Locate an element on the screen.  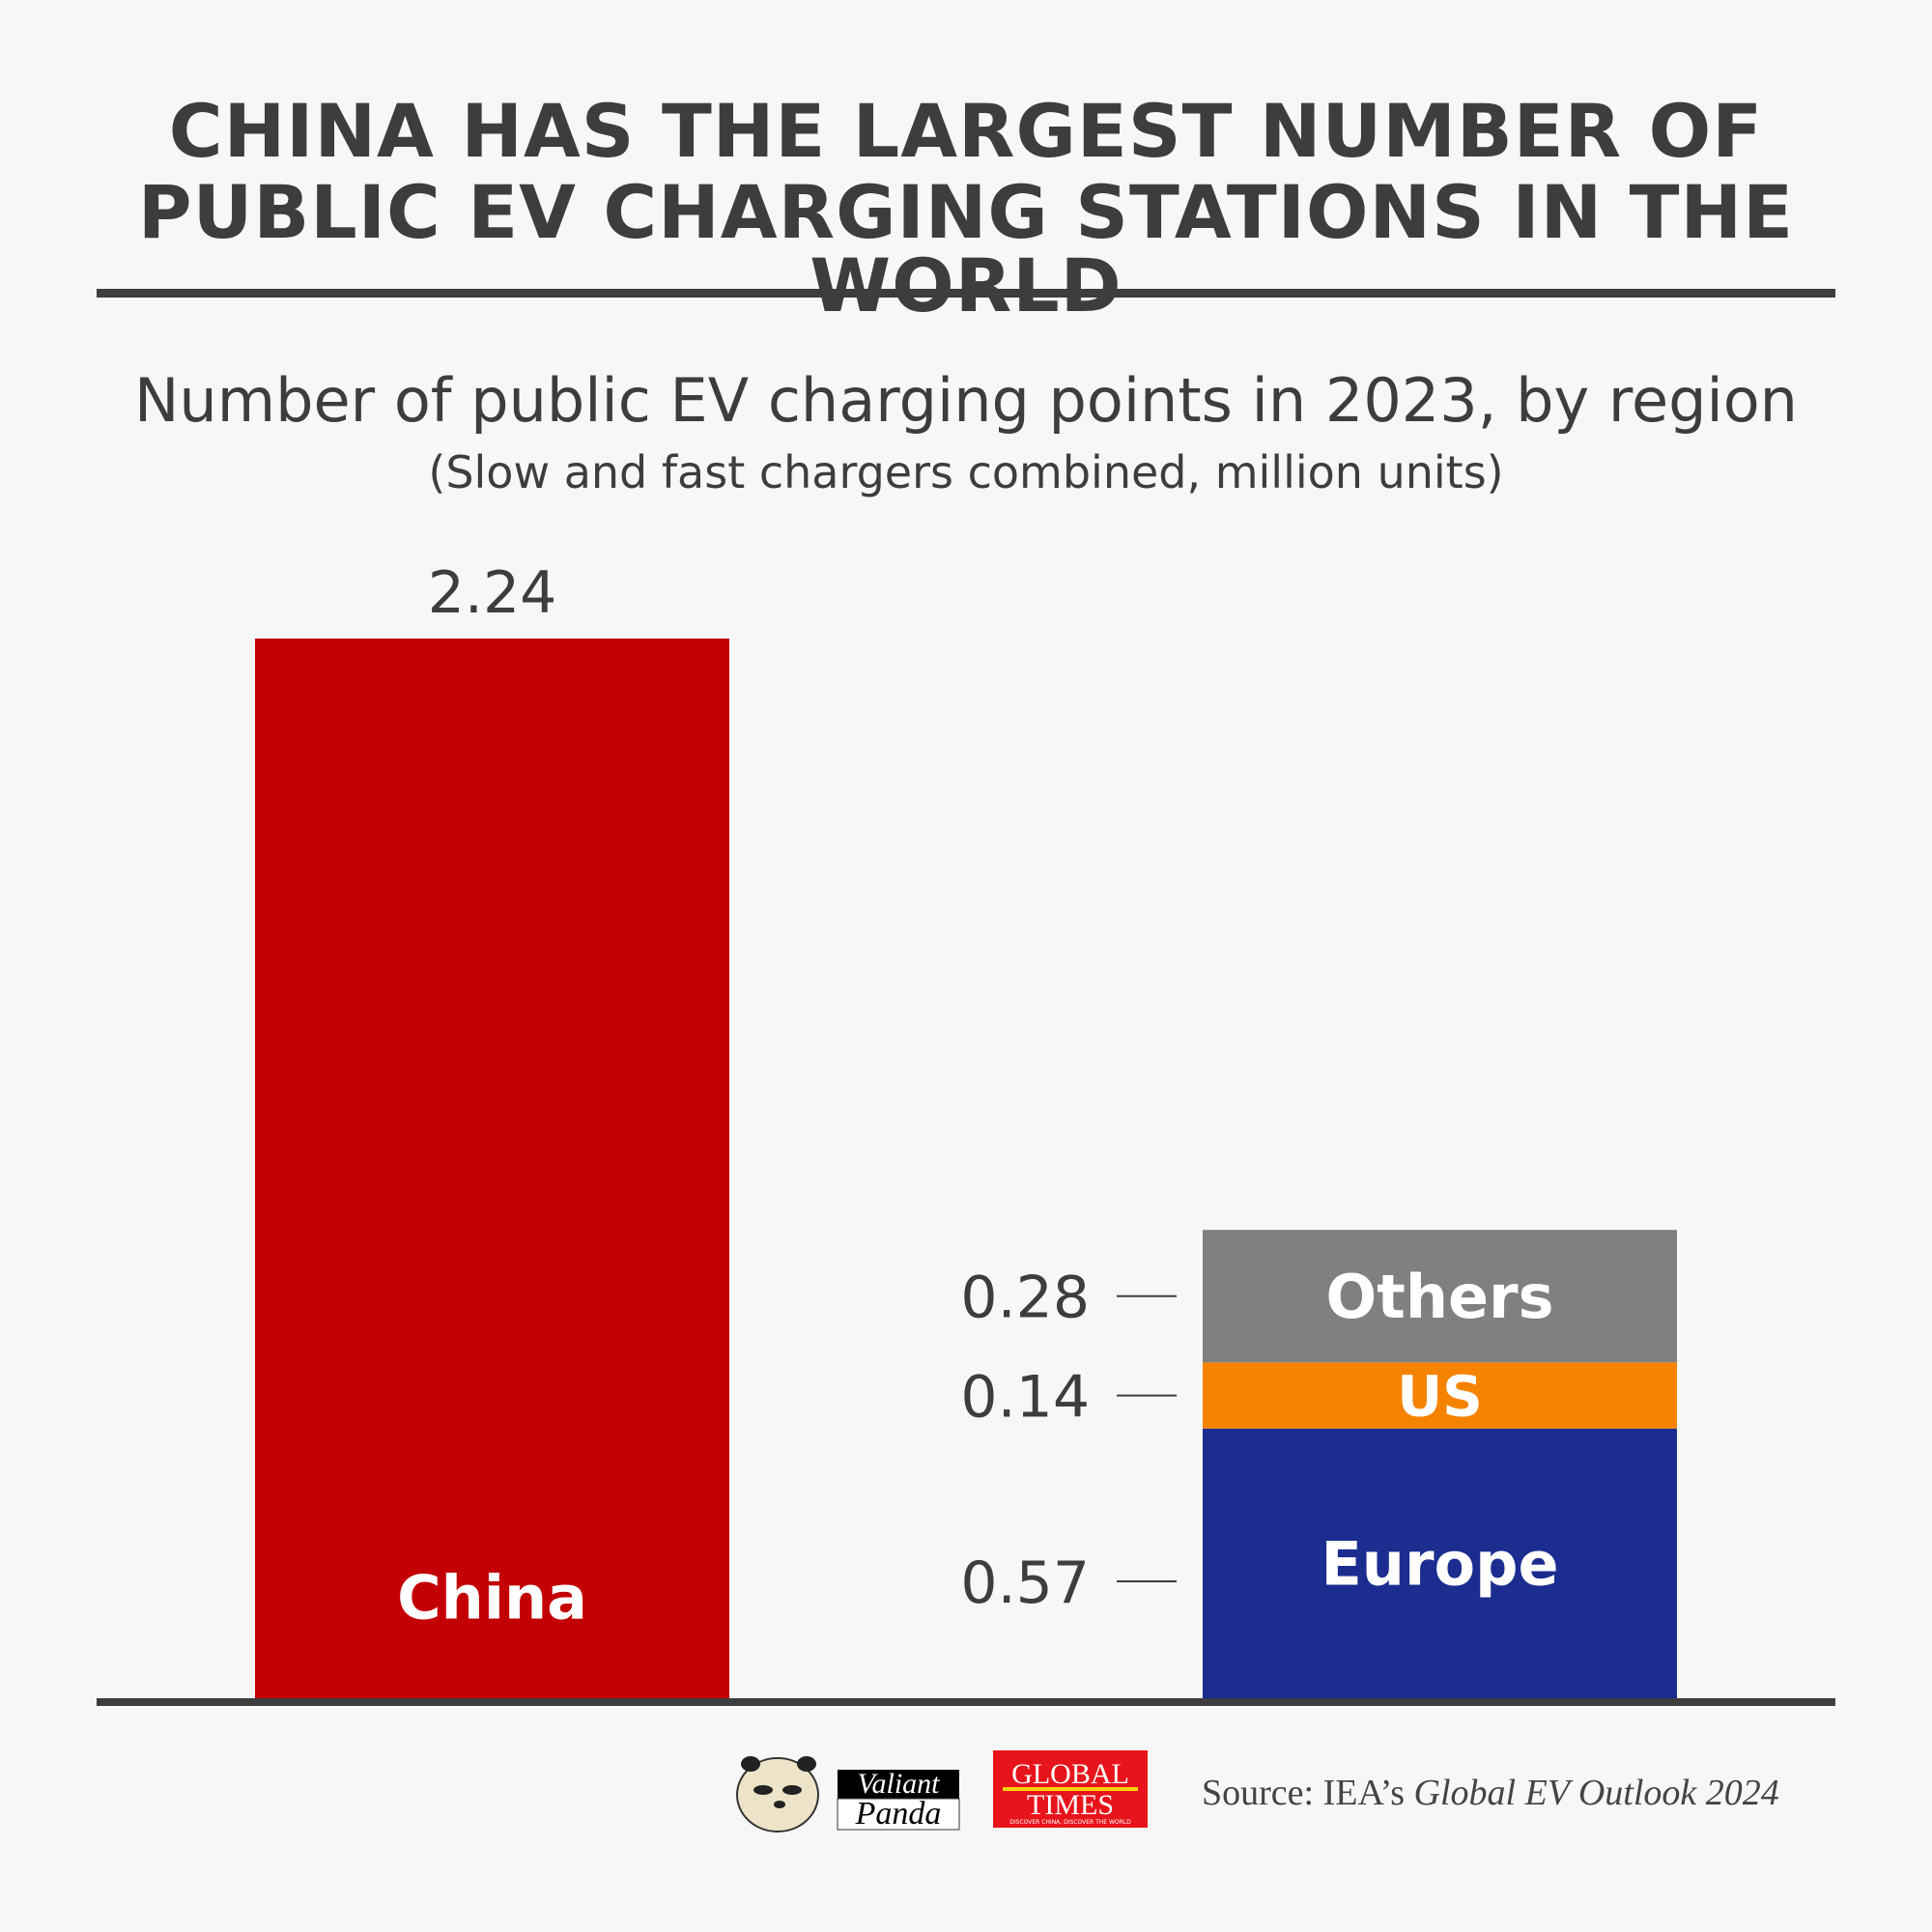
title-line-1: CHINA HAS THE LARGEST NUMBER OF is located at coordinates (966, 131).